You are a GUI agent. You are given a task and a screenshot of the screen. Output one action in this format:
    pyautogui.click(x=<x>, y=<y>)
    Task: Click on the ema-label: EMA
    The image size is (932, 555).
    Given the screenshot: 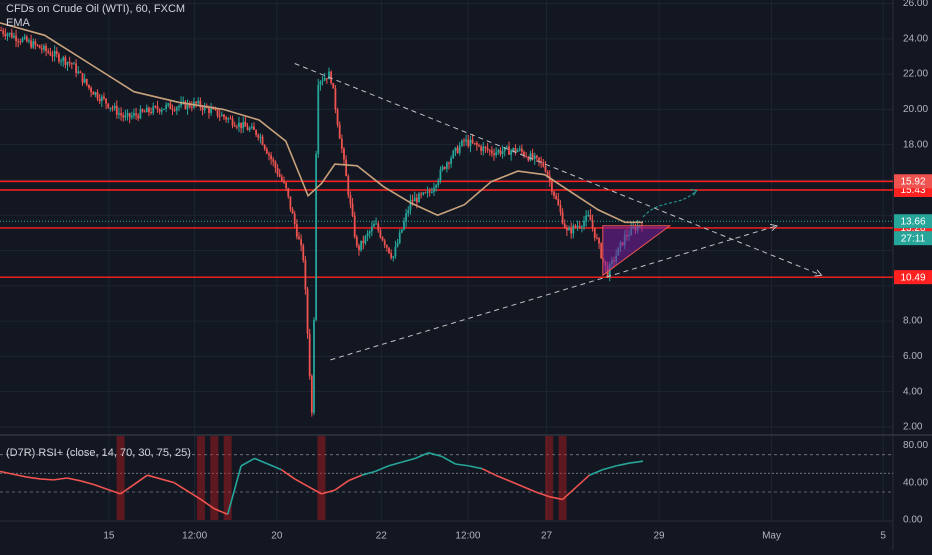 What is the action you would take?
    pyautogui.click(x=18, y=23)
    